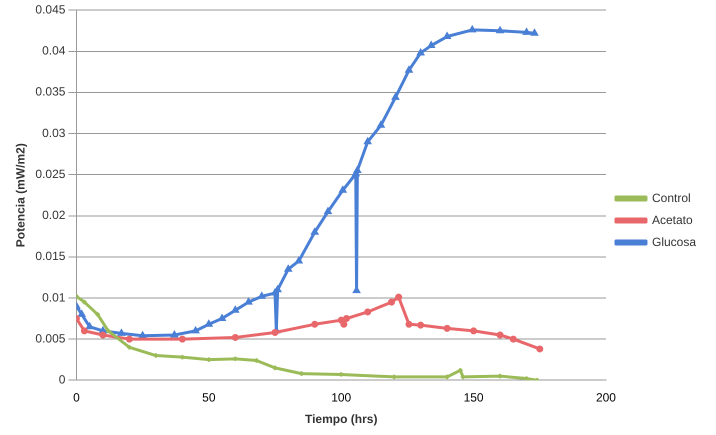 The image size is (716, 435). What do you see at coordinates (674, 241) in the screenshot?
I see `legend-label: Glucosa` at bounding box center [674, 241].